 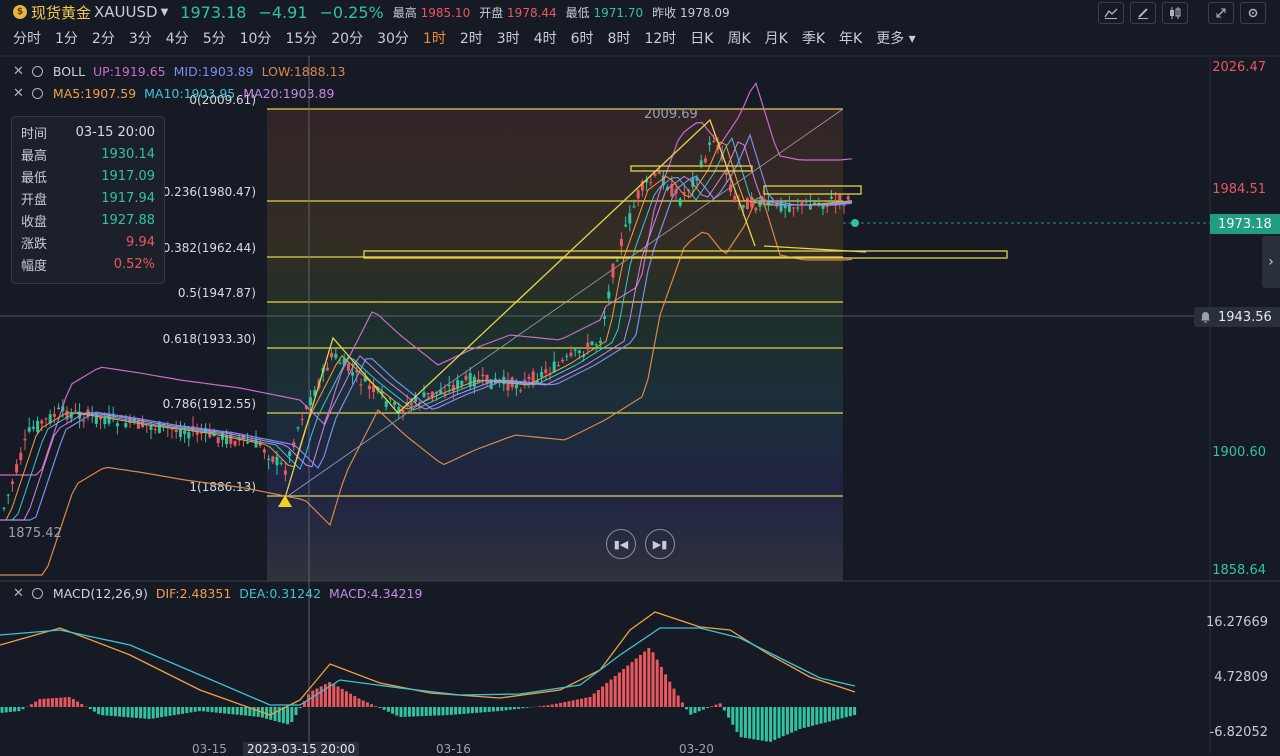 What do you see at coordinates (453, 749) in the screenshot?
I see `date-label: 03-16` at bounding box center [453, 749].